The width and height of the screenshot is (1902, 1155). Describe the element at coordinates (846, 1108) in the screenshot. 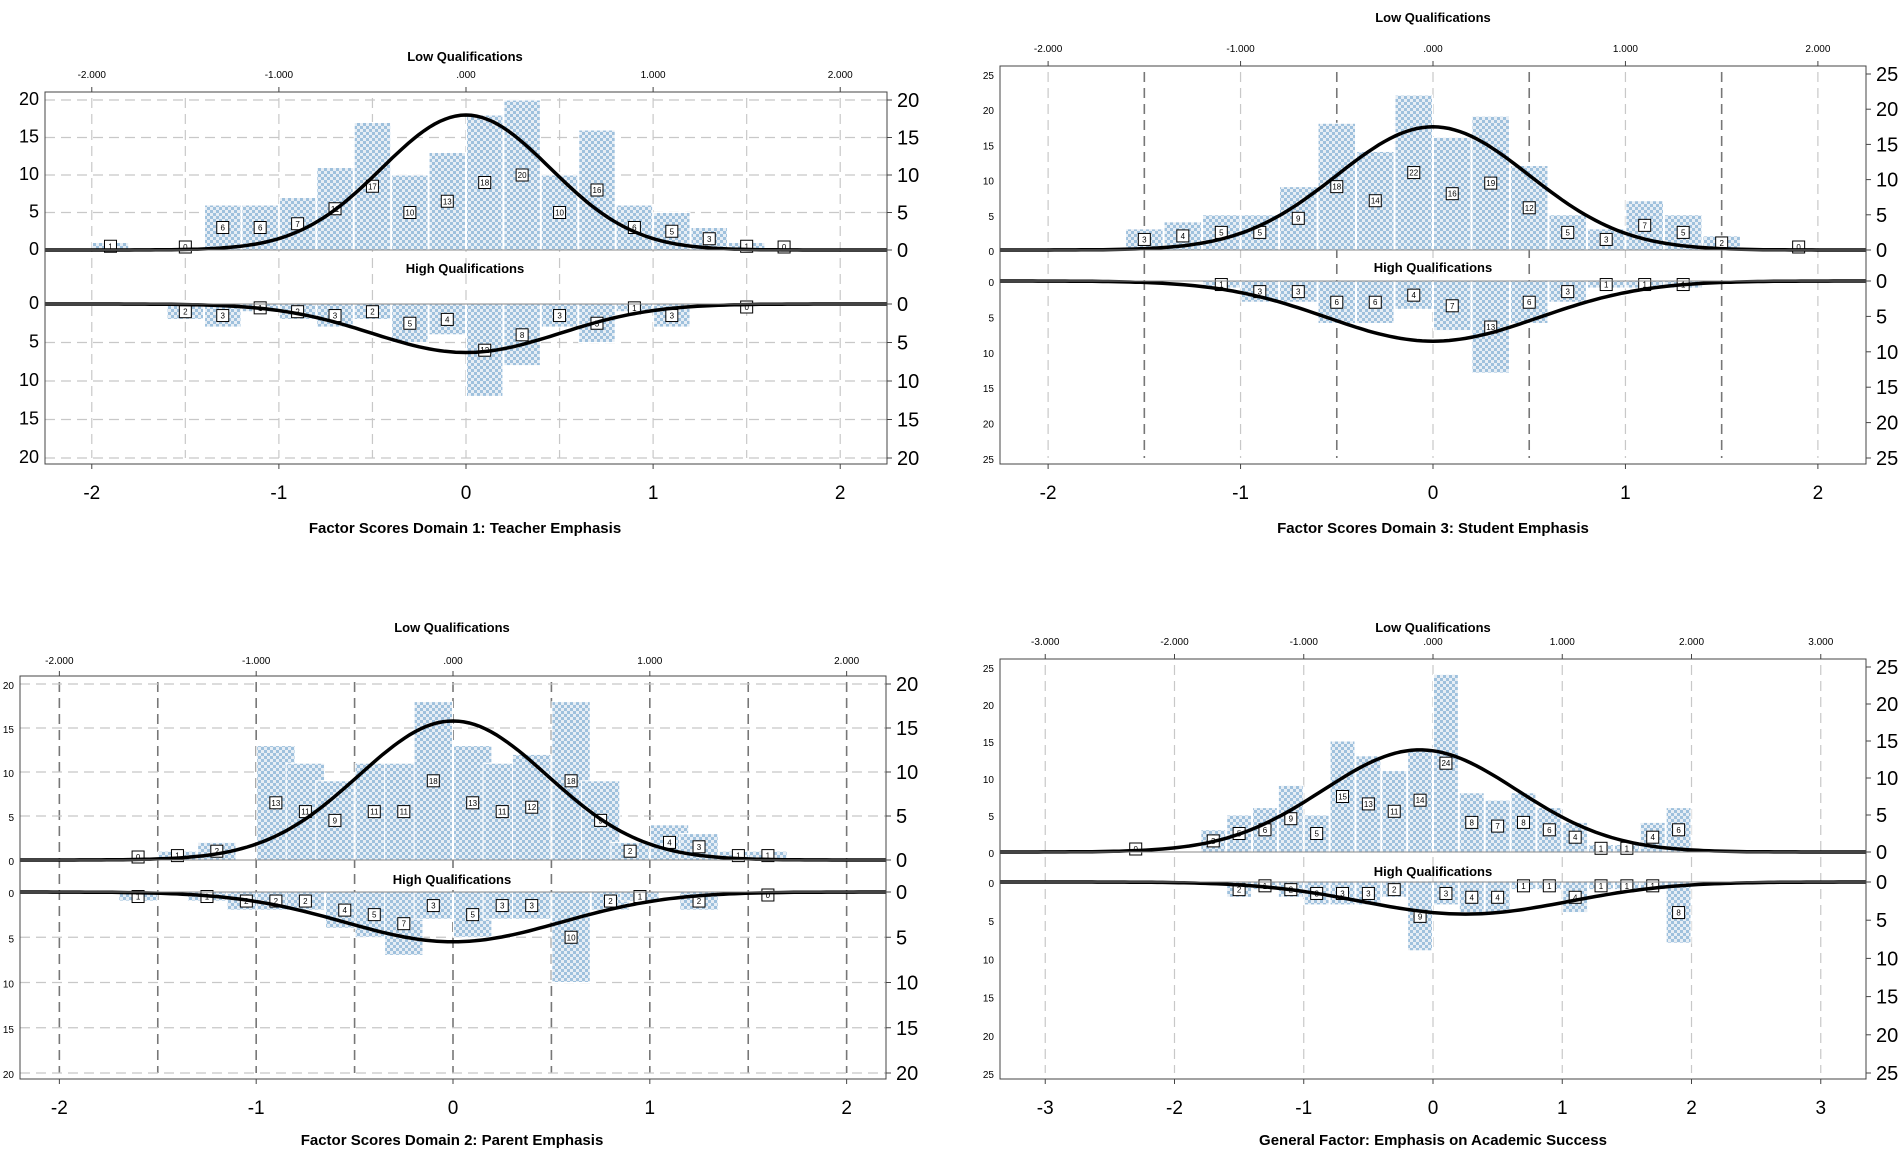

I see `x-tick-label: 2` at that location.